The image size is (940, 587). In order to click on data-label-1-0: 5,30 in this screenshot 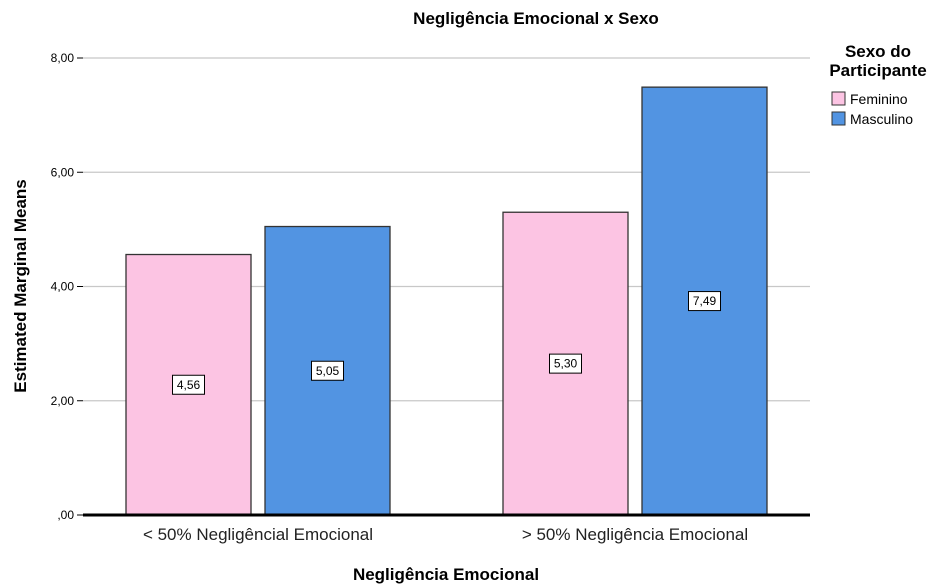, I will do `click(566, 364)`.